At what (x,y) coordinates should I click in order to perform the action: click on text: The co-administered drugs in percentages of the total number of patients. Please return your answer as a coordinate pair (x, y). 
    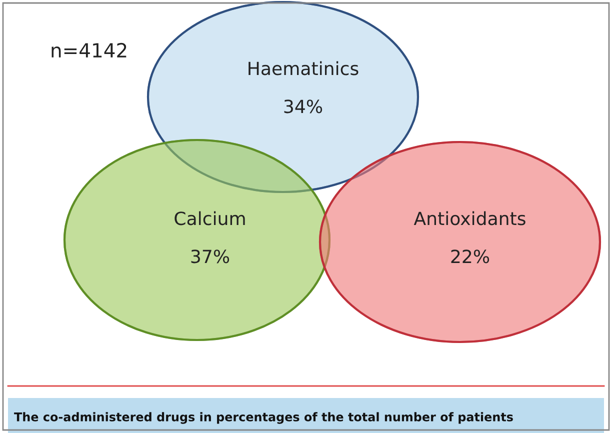
    Looking at the image, I should click on (263, 418).